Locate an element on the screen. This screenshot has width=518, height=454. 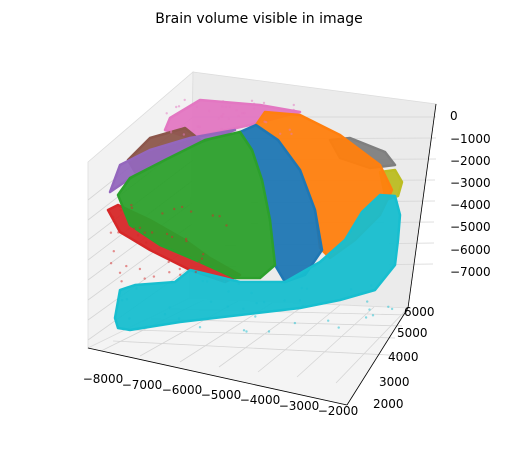
z-axis-line is located at coordinates (422, 206).